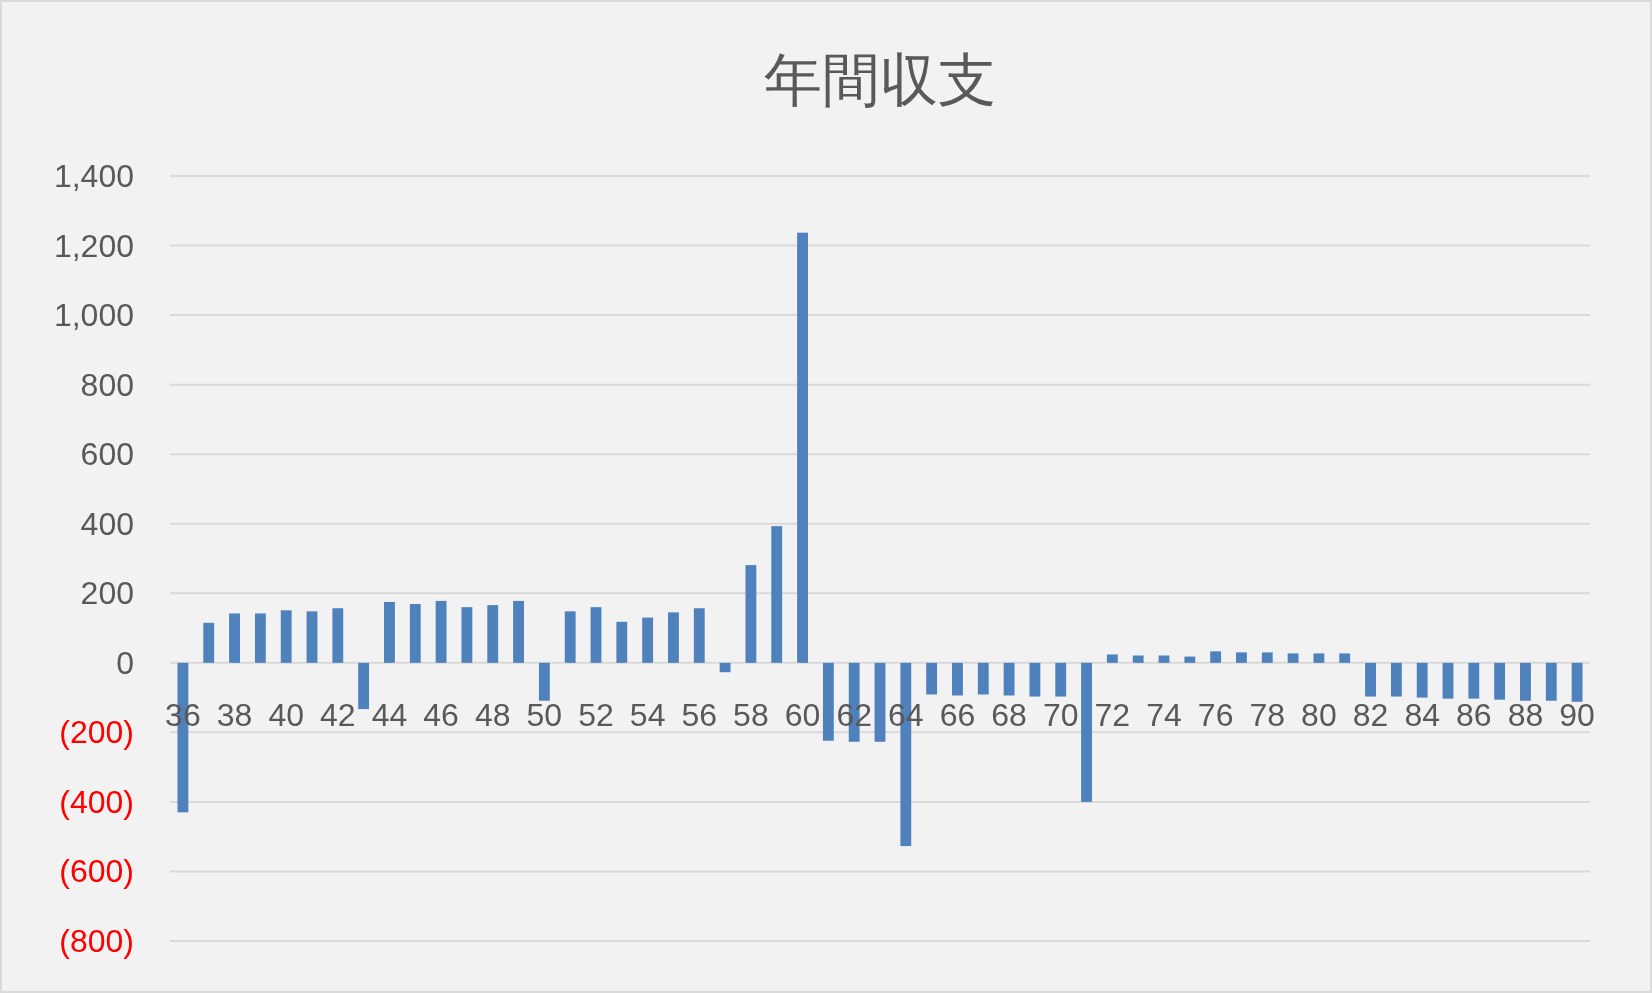 The width and height of the screenshot is (1652, 993). What do you see at coordinates (1474, 714) in the screenshot?
I see `x-tick-label: 86` at bounding box center [1474, 714].